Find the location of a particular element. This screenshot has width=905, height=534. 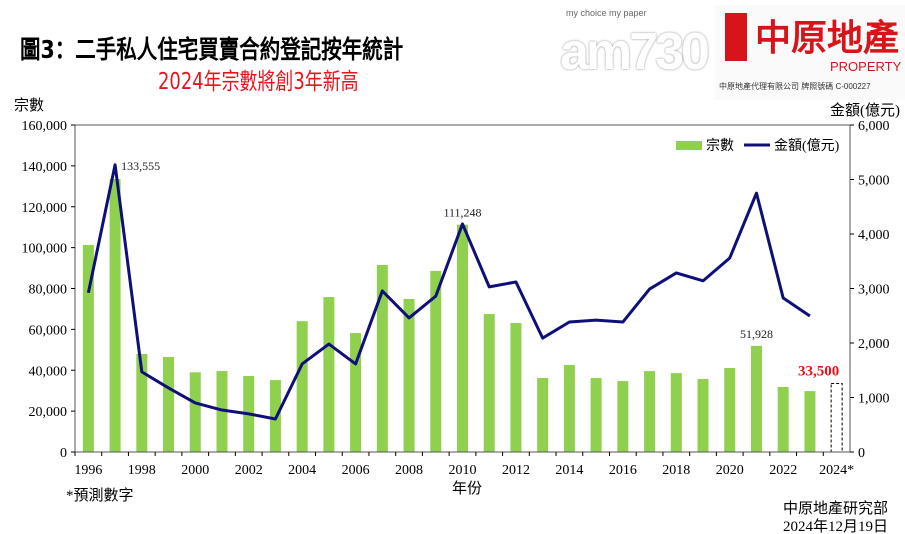

y-right-tick-label: 0 is located at coordinates (861, 453).